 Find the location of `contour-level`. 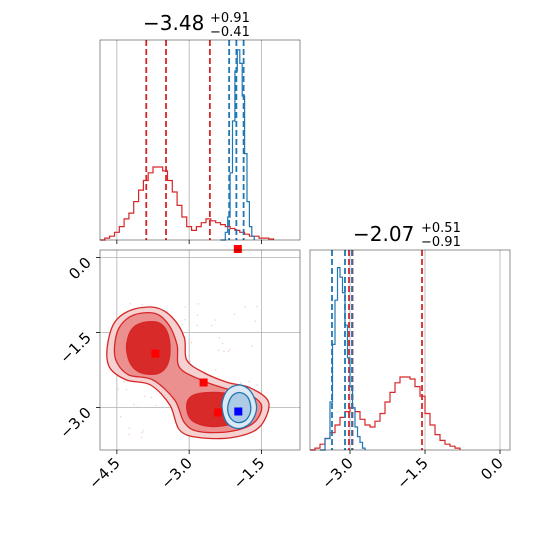

contour-level is located at coordinates (148, 348).